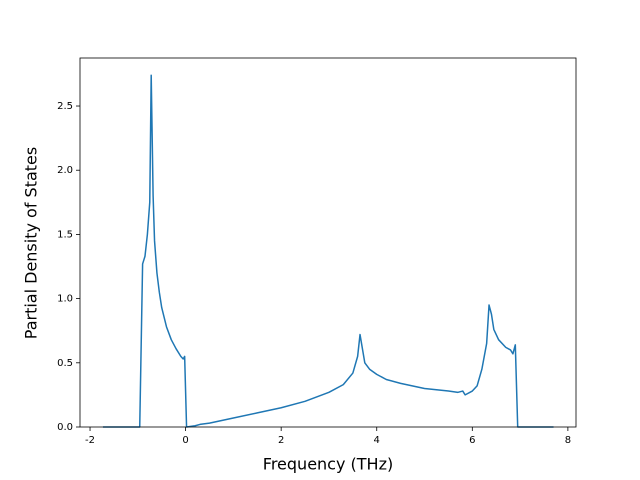 This screenshot has width=640, height=480. Describe the element at coordinates (568, 440) in the screenshot. I see `x-tick-label: 8` at that location.